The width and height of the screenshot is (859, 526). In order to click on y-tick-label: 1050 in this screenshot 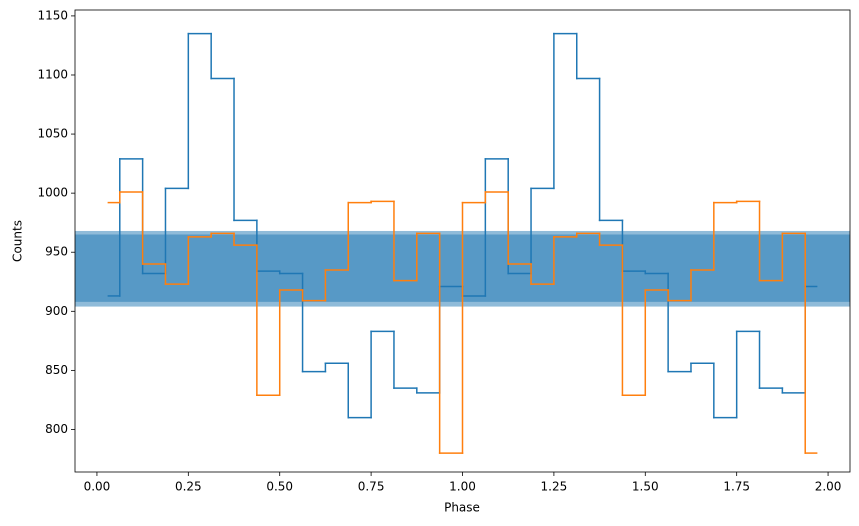, I will do `click(52, 134)`.